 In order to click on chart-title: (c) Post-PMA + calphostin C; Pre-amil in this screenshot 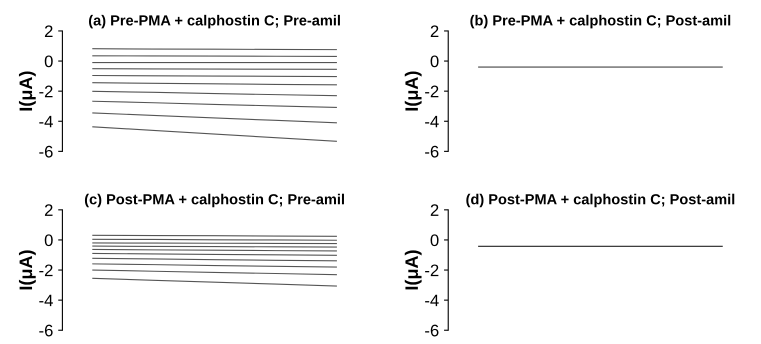, I will do `click(214, 201)`.